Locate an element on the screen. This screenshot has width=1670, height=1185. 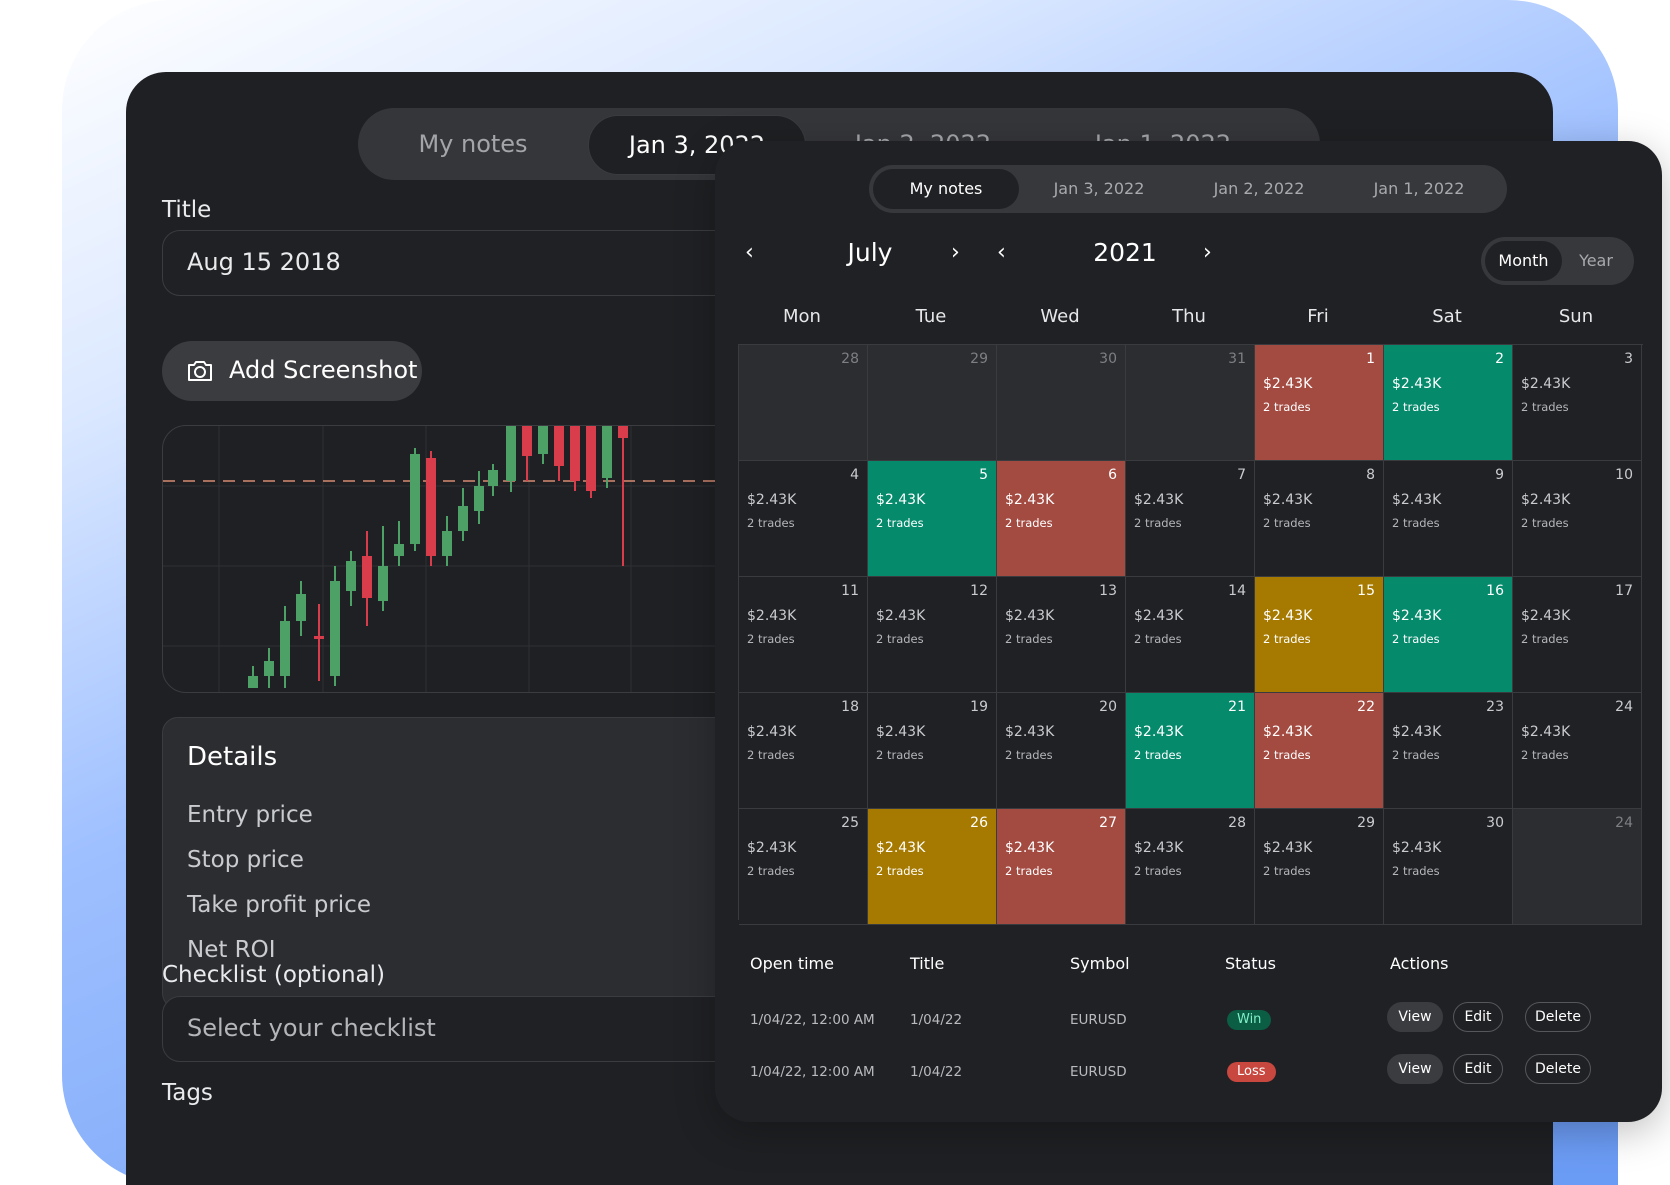
column-header-actions: Actions is located at coordinates (1419, 963).